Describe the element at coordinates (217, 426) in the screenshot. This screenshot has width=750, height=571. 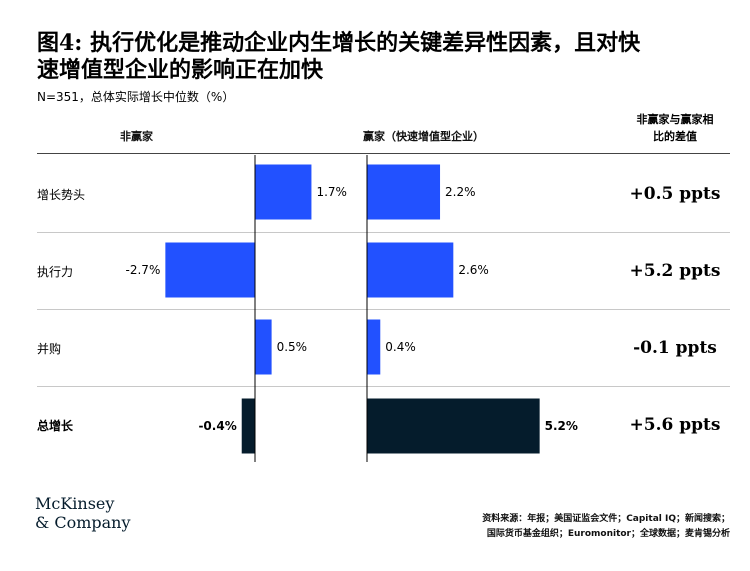
I see `data-label-non-winners-3: -0.4%` at that location.